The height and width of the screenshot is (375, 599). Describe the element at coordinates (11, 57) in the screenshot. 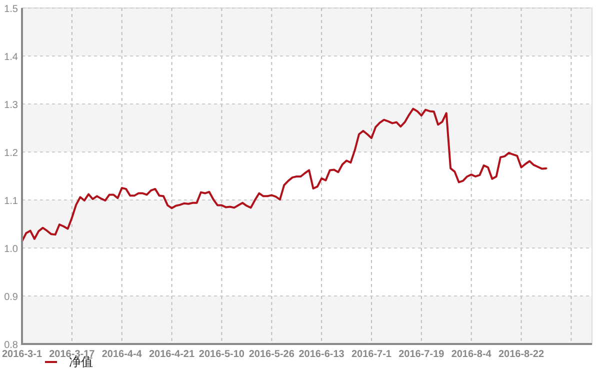

I see `y-tick-label: 1.4` at that location.